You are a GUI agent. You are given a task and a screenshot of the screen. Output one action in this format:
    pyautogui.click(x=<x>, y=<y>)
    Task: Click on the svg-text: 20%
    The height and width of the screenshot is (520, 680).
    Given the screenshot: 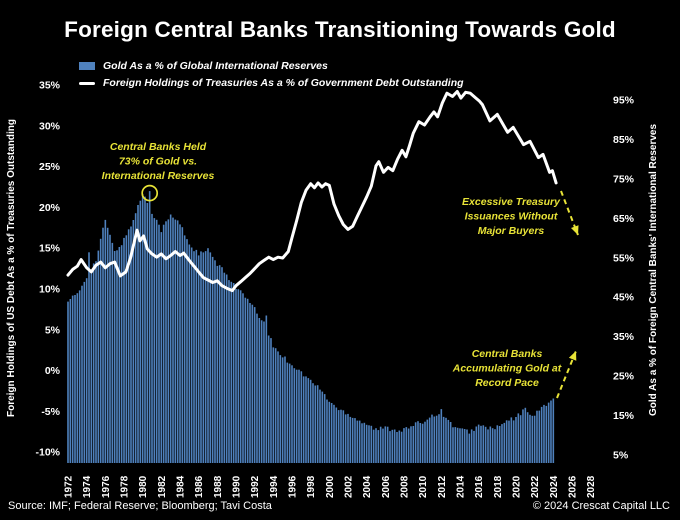 What is the action you would take?
    pyautogui.click(x=50, y=208)
    